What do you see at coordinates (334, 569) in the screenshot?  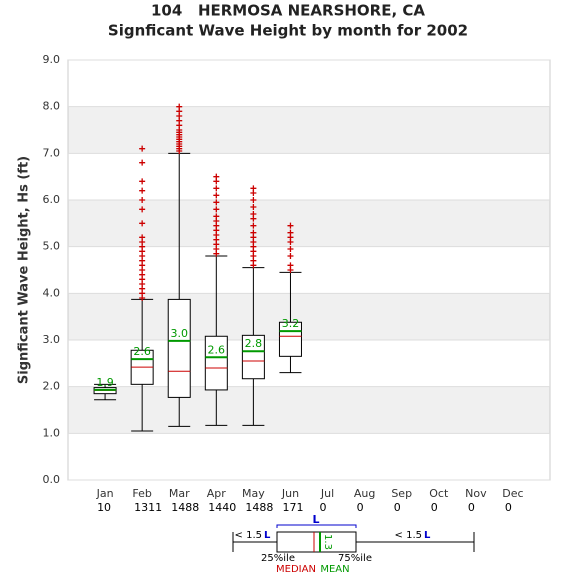 I see `key-mean-label: MEAN` at bounding box center [334, 569].